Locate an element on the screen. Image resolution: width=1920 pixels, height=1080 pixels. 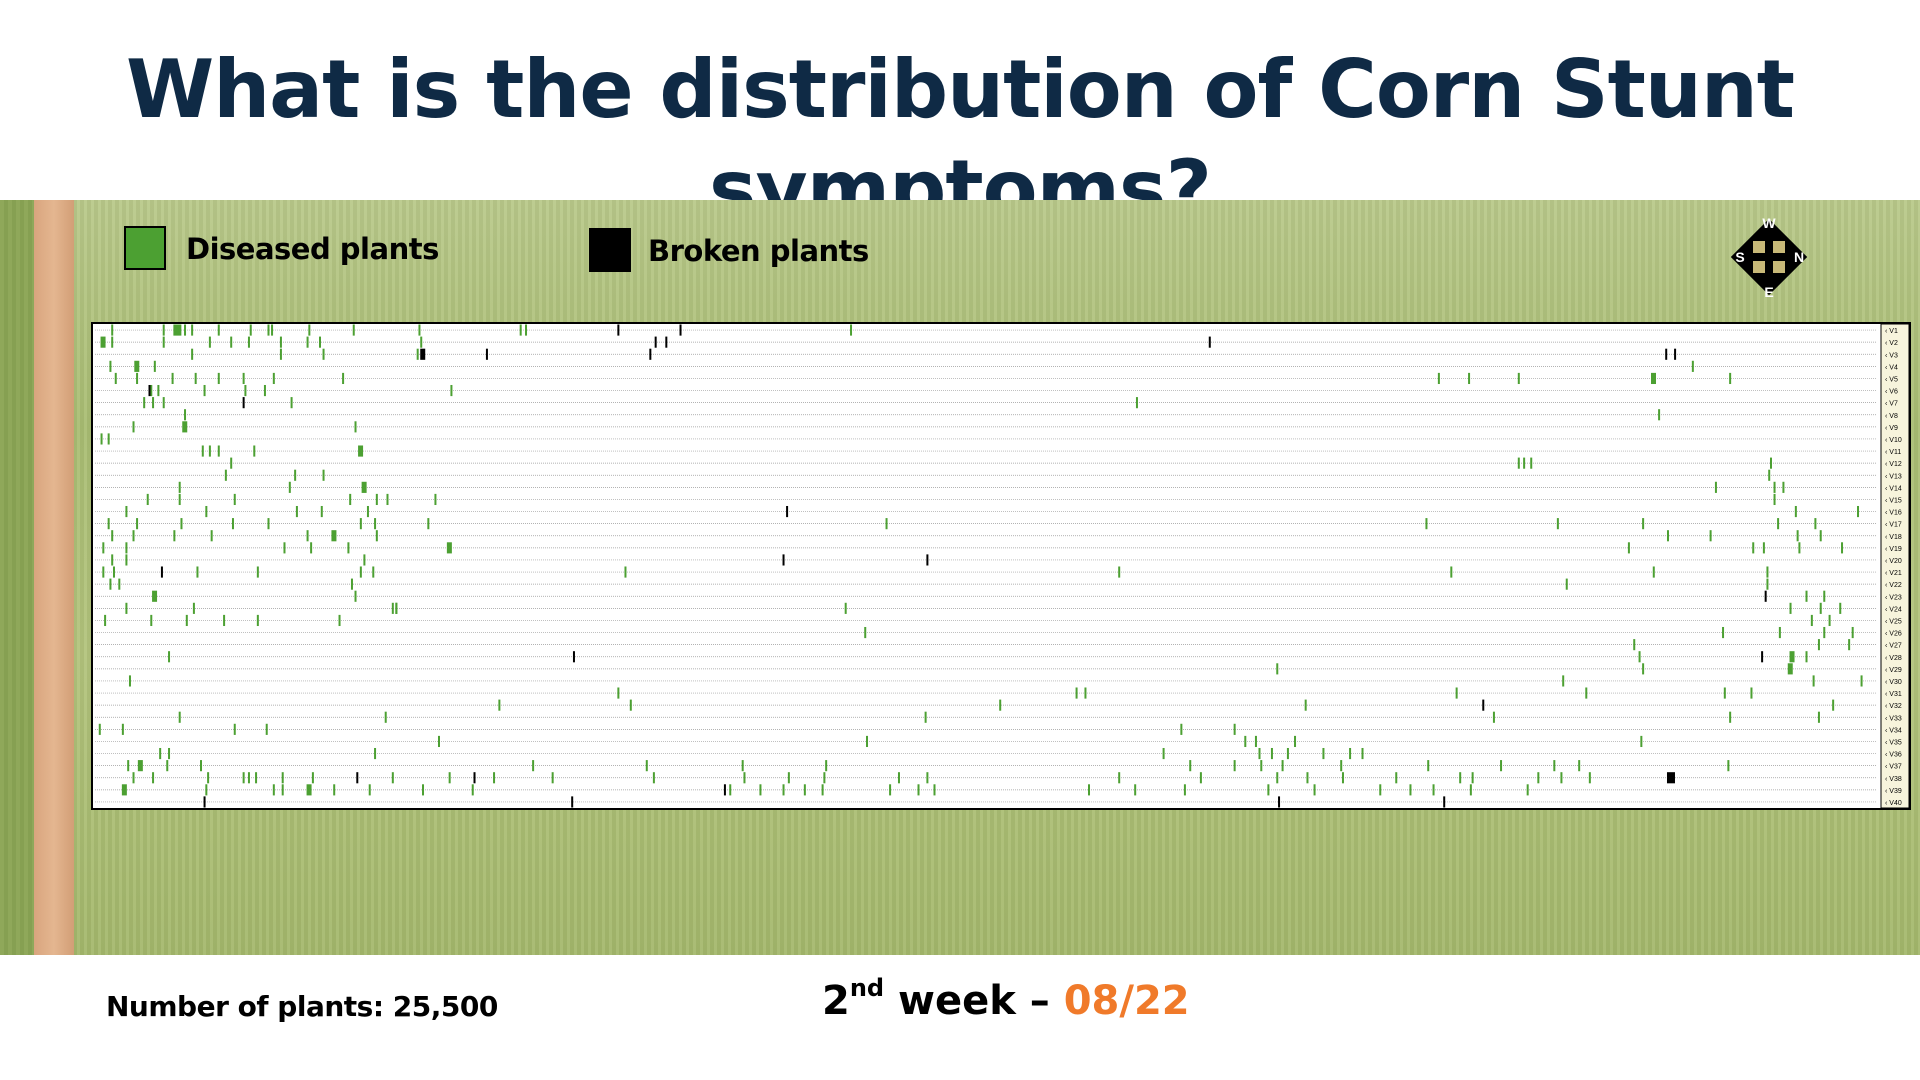
compass-top-label: W is located at coordinates (1769, 223).